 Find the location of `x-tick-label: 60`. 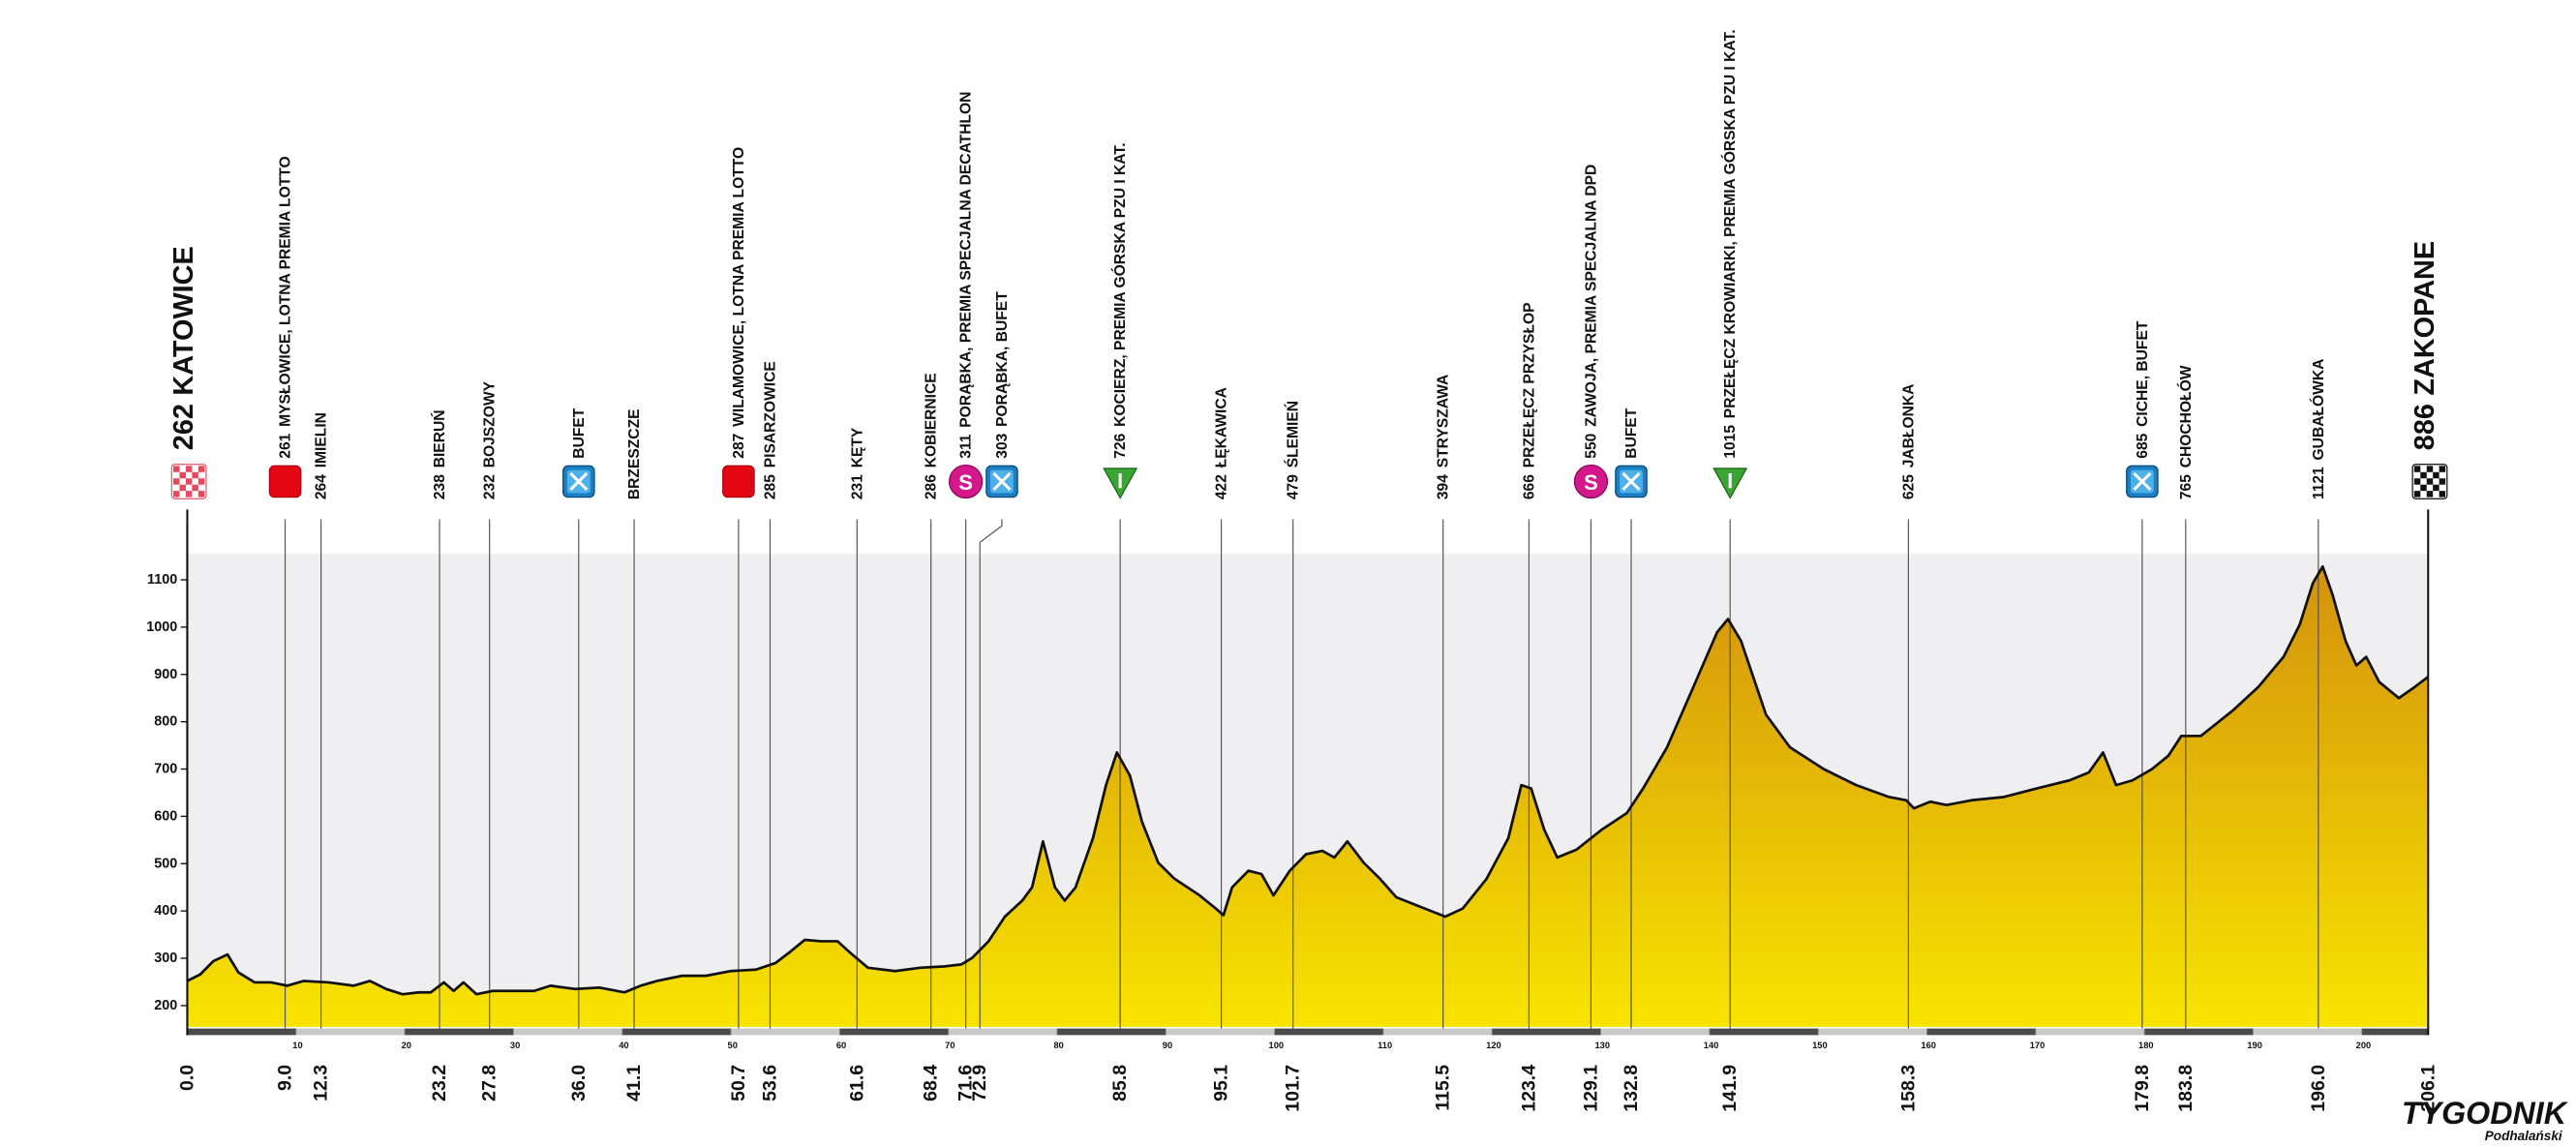

x-tick-label: 60 is located at coordinates (841, 1045).